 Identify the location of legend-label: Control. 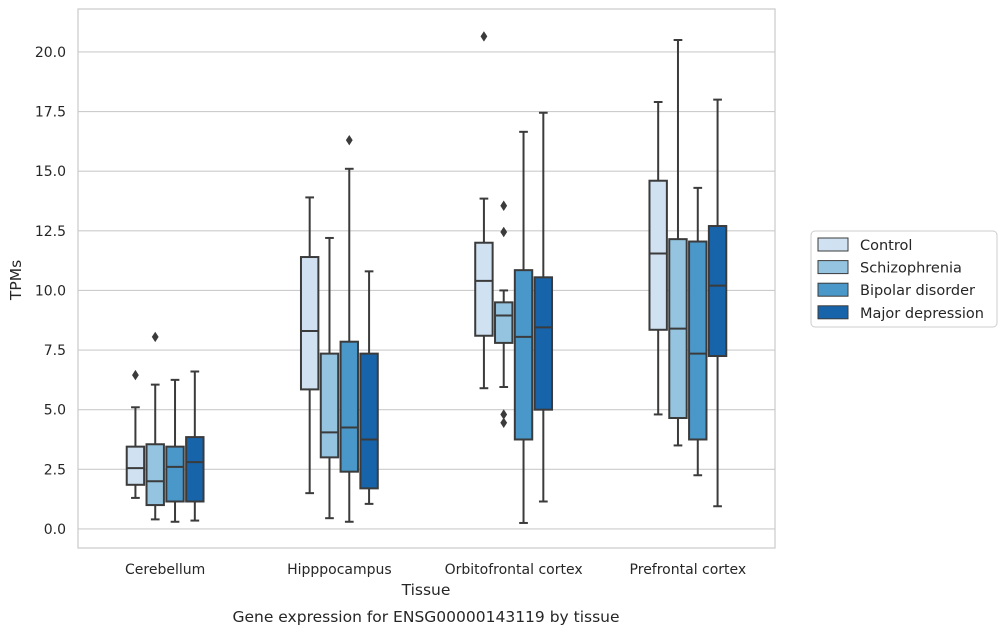
(886, 246).